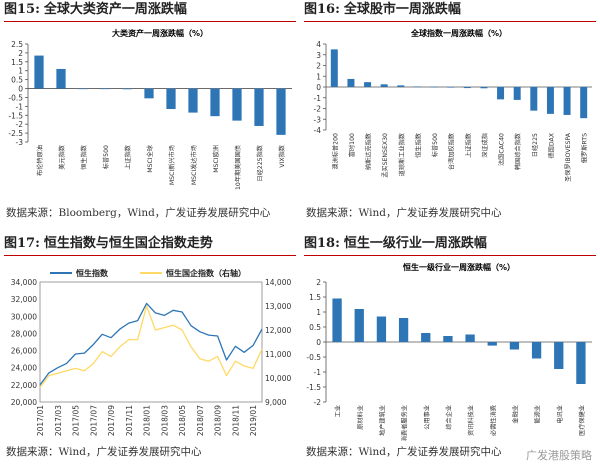 Image resolution: width=600 pixels, height=467 pixels. What do you see at coordinates (92, 273) in the screenshot?
I see `legend-label: 恒生指数` at bounding box center [92, 273].